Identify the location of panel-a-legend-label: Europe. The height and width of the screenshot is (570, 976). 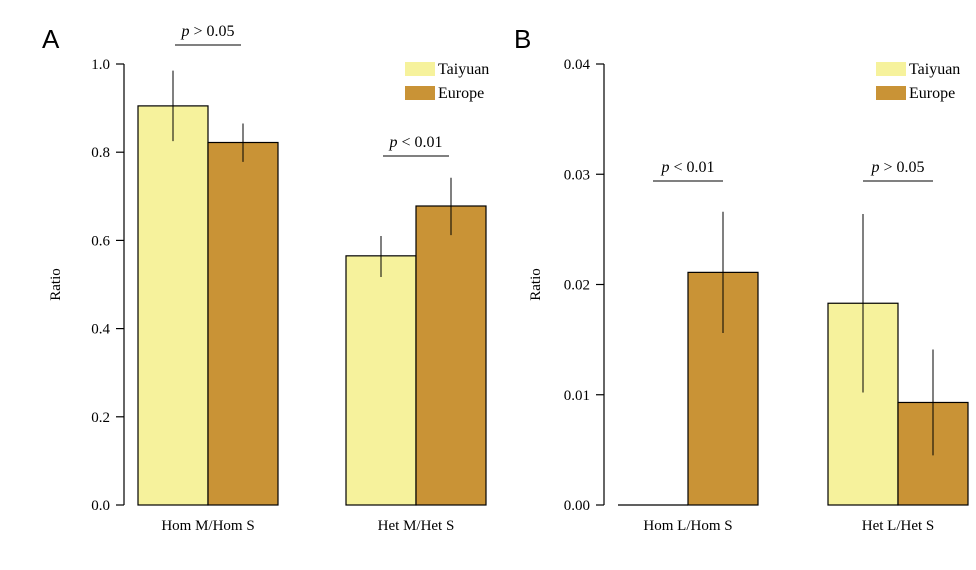
(461, 93).